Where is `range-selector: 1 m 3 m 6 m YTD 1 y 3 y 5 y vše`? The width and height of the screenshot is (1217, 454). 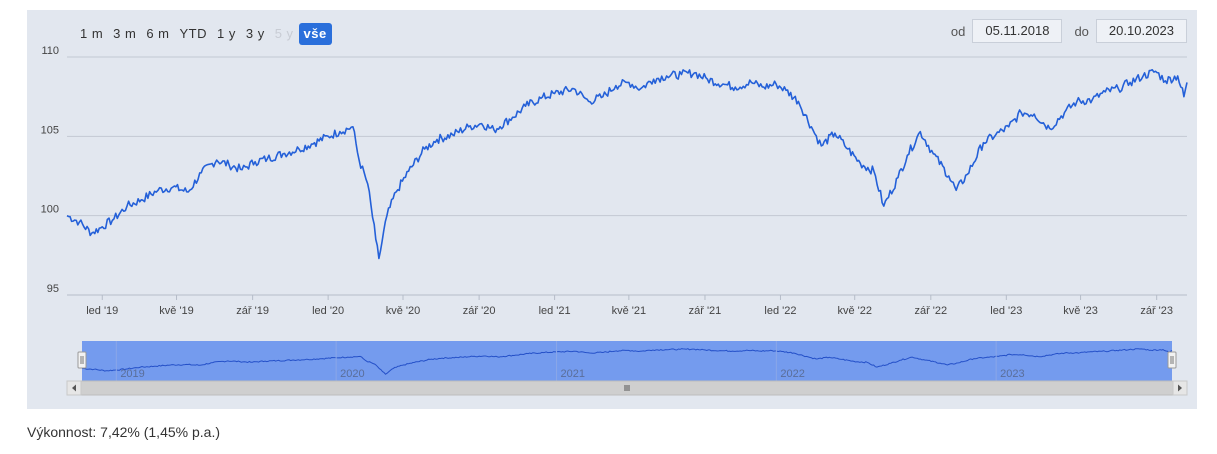
range-selector: 1 m 3 m 6 m YTD 1 y 3 y 5 y vše is located at coordinates (203, 34).